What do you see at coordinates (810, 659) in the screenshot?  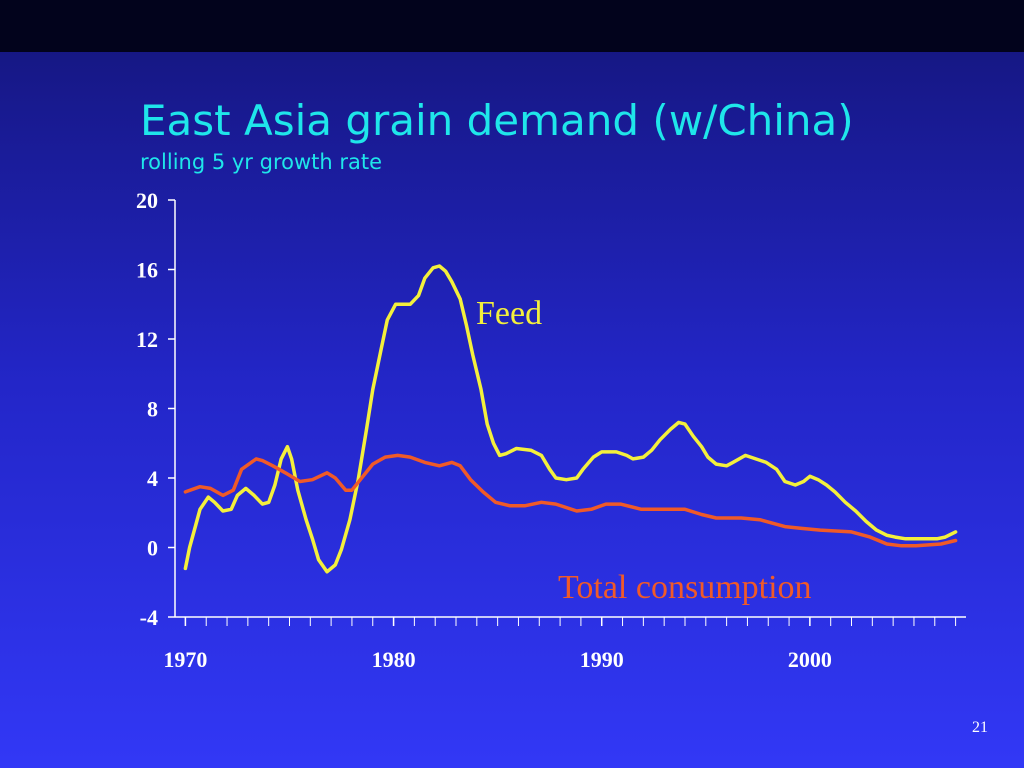 I see `x-tick-label: 2000` at bounding box center [810, 659].